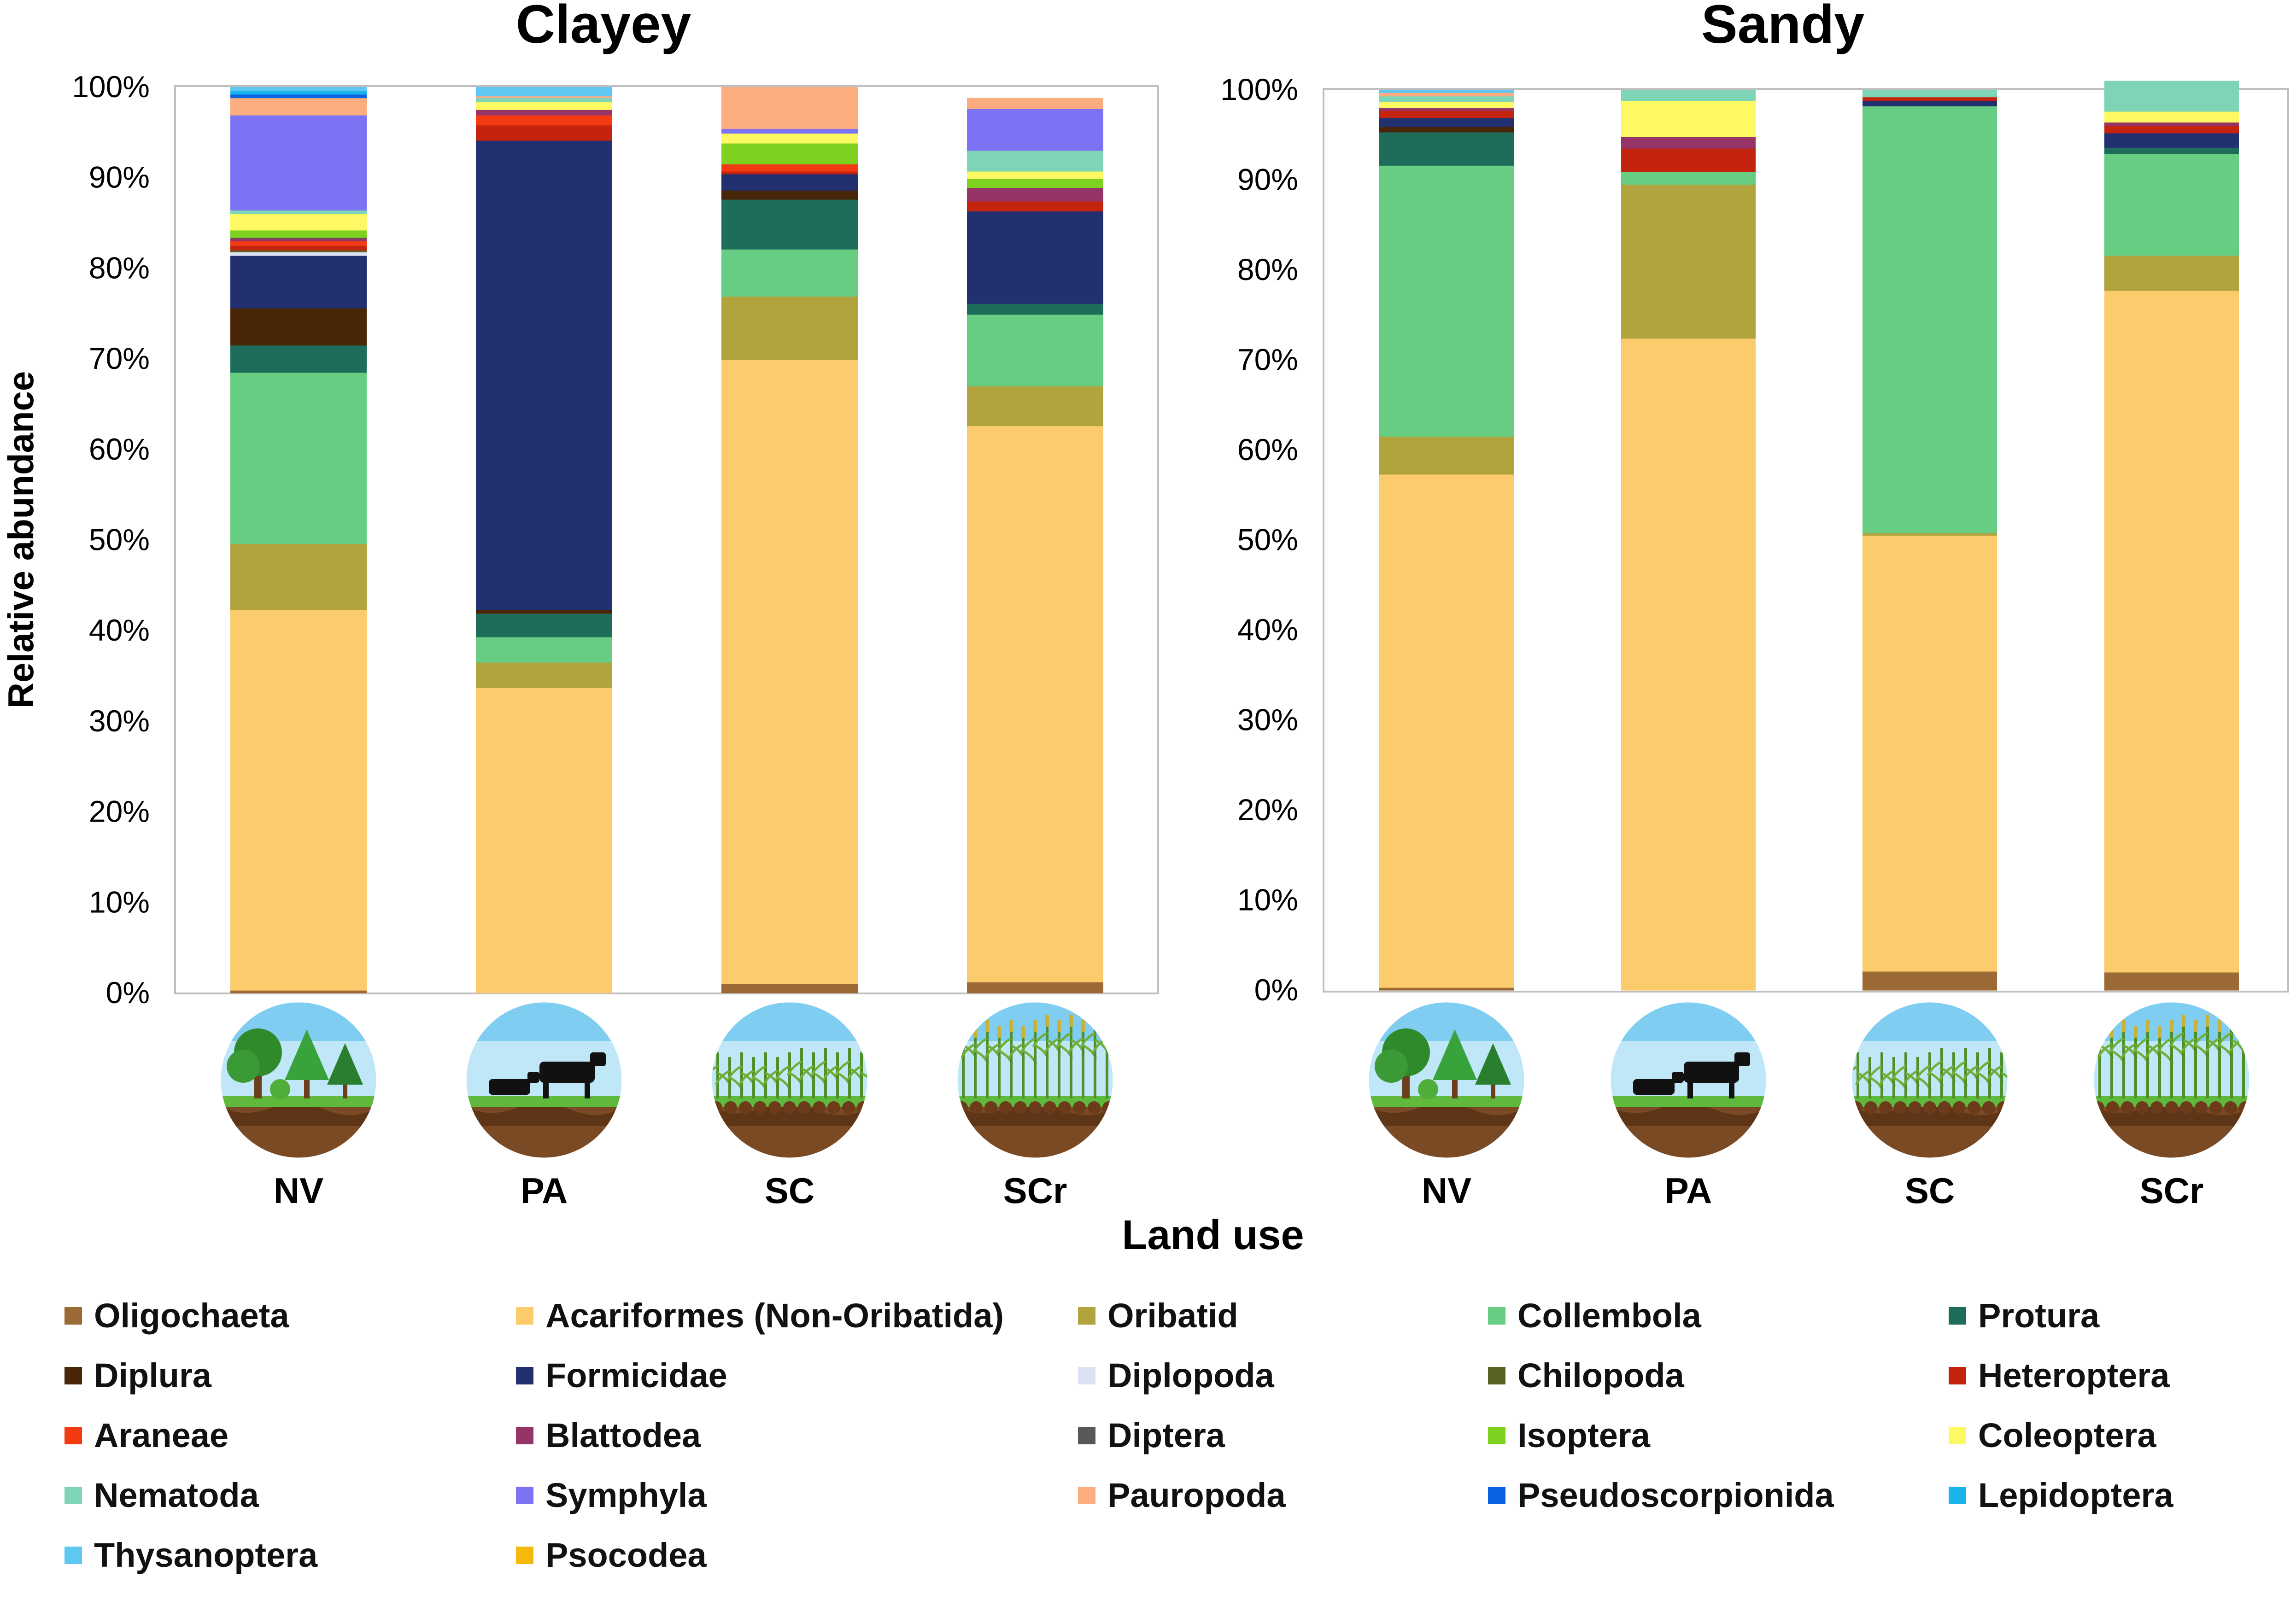  I want to click on panel-title-clayey: Clayey, so click(604, 27).